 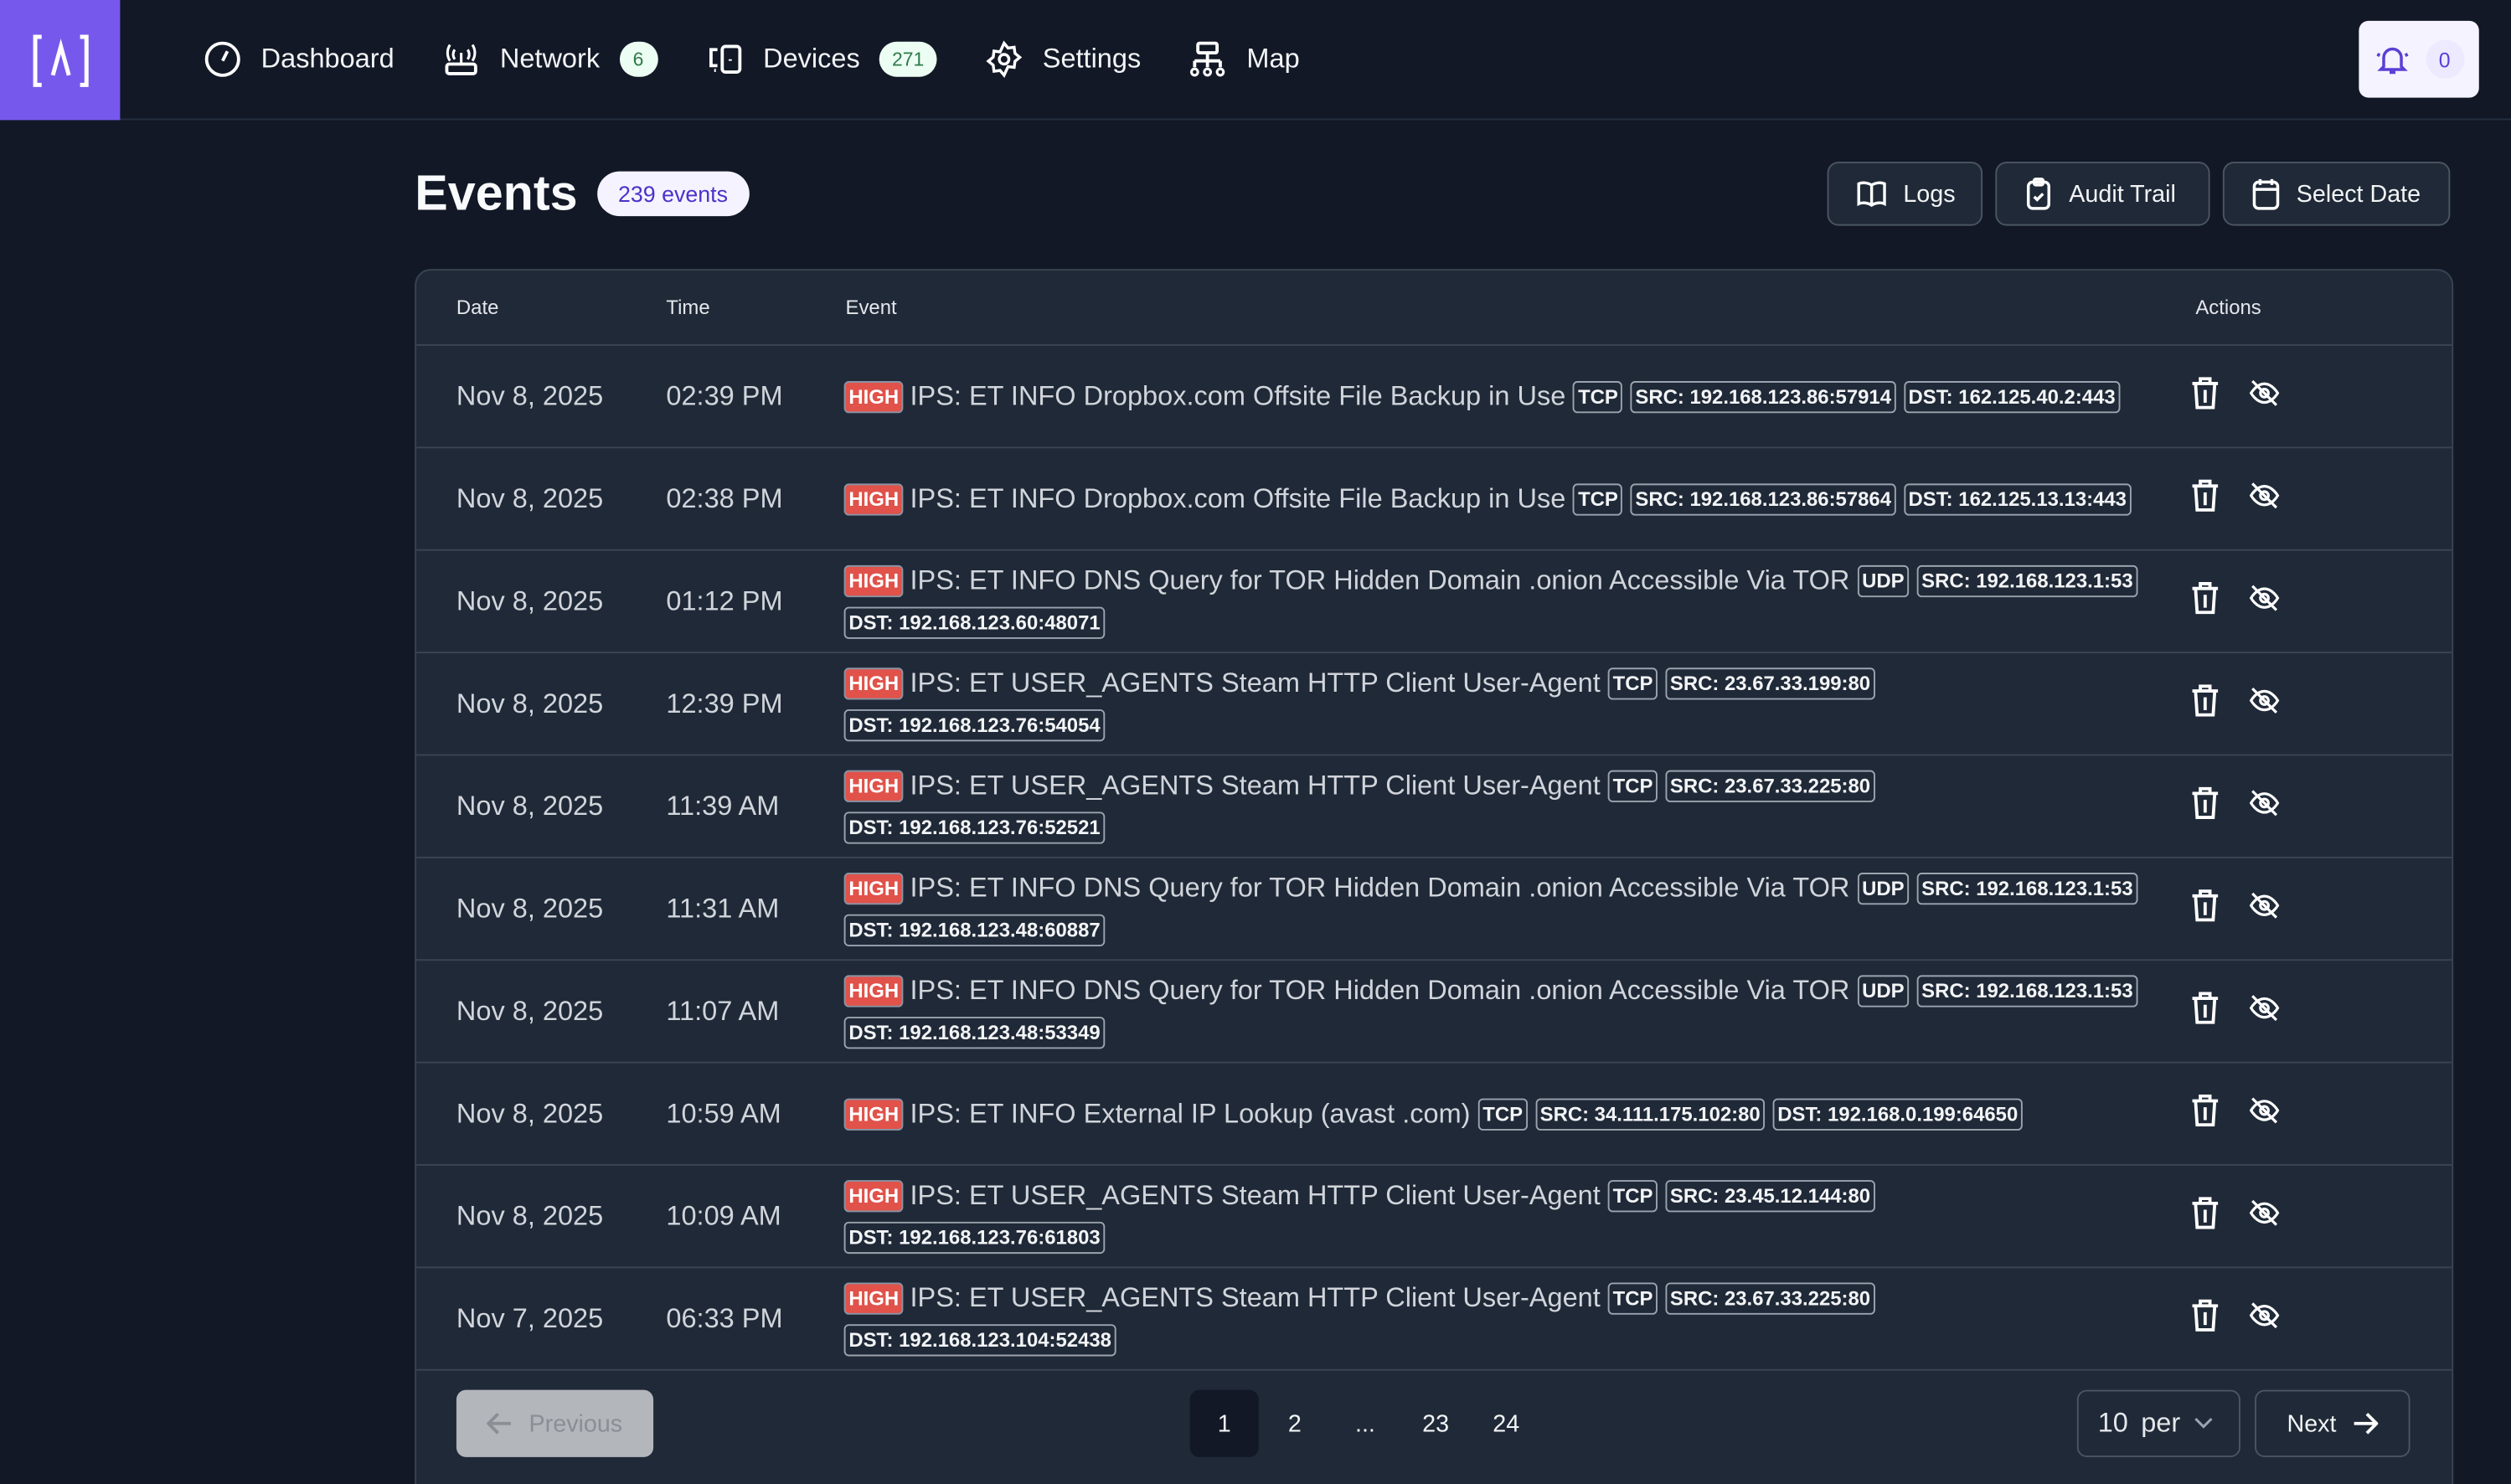 What do you see at coordinates (1506, 1424) in the screenshot?
I see `page-button: 24` at bounding box center [1506, 1424].